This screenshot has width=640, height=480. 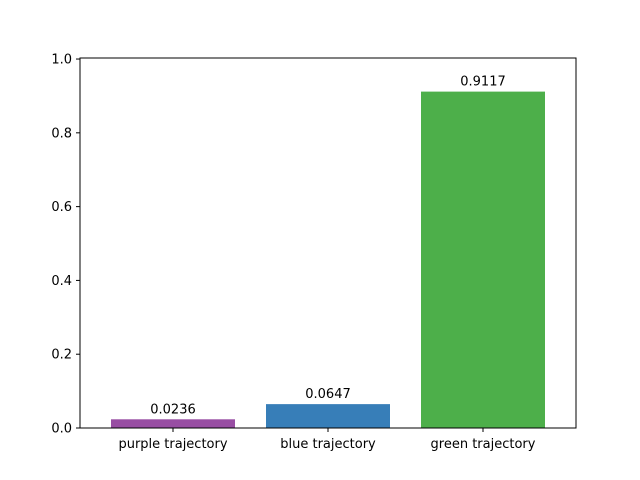 What do you see at coordinates (61, 429) in the screenshot?
I see `y-tick-label-1: 0.0` at bounding box center [61, 429].